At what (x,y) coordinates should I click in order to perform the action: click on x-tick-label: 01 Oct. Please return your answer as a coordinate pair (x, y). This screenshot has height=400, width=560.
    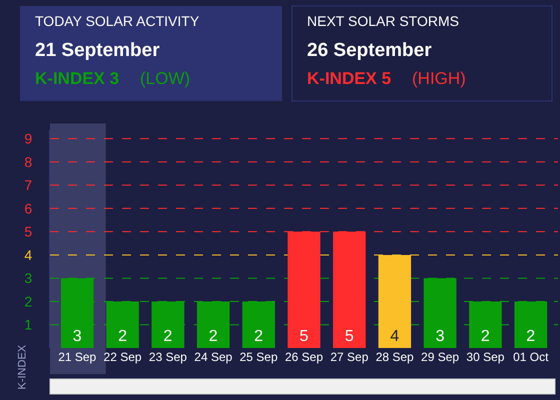
    Looking at the image, I should click on (531, 357).